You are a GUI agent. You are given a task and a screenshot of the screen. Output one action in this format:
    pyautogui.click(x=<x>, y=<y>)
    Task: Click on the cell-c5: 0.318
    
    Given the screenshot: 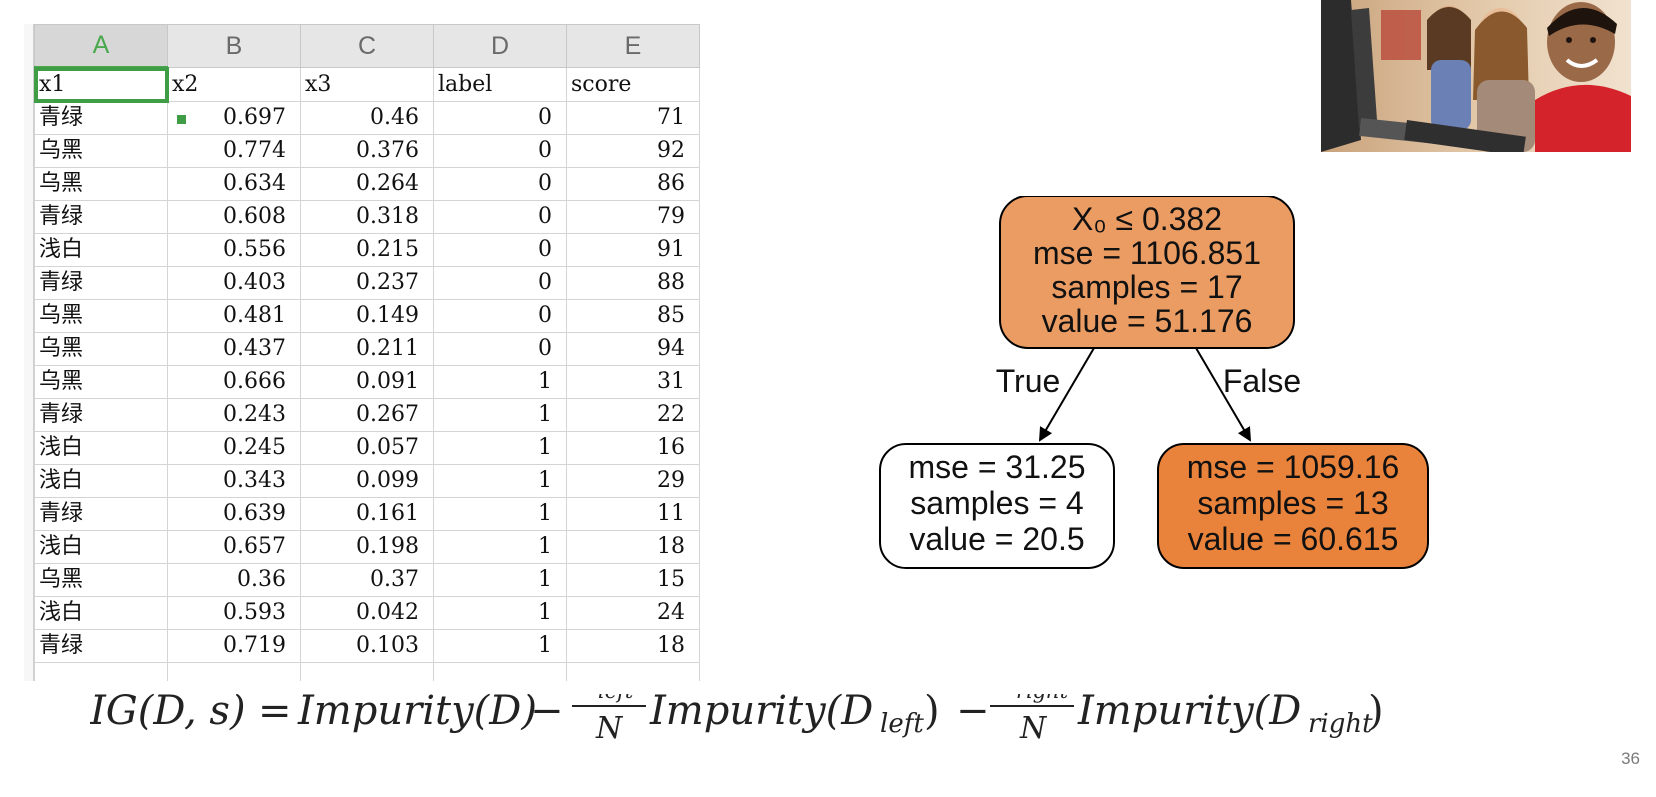 What is the action you would take?
    pyautogui.click(x=367, y=217)
    